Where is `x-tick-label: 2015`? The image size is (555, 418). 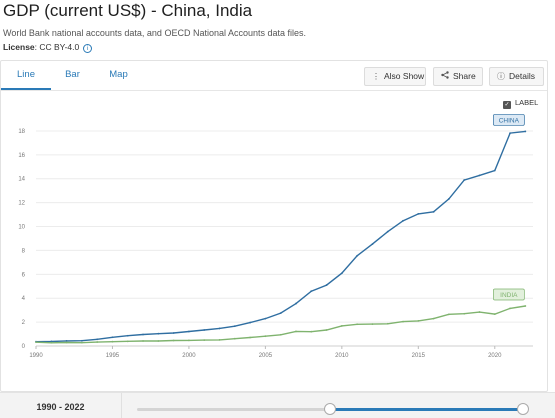
x-tick-label: 2015 is located at coordinates (419, 356).